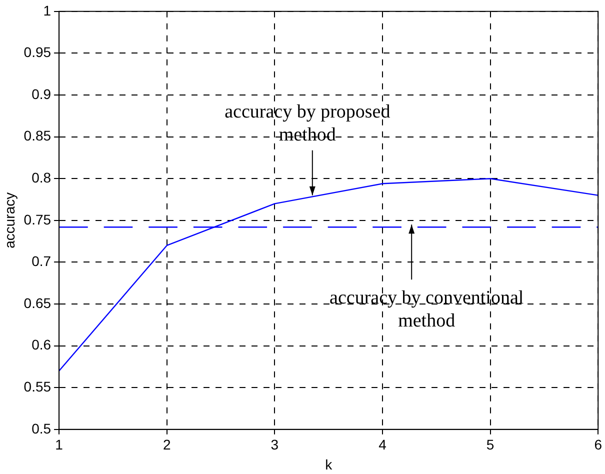  What do you see at coordinates (427, 310) in the screenshot?
I see `annotation: accuracy by conventional method` at bounding box center [427, 310].